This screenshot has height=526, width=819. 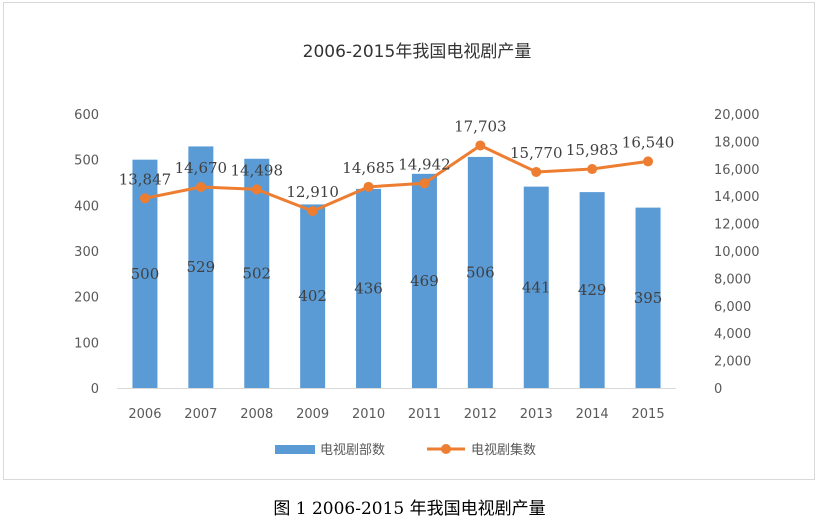 What do you see at coordinates (86, 206) in the screenshot?
I see `y-left-tick-label: 400` at bounding box center [86, 206].